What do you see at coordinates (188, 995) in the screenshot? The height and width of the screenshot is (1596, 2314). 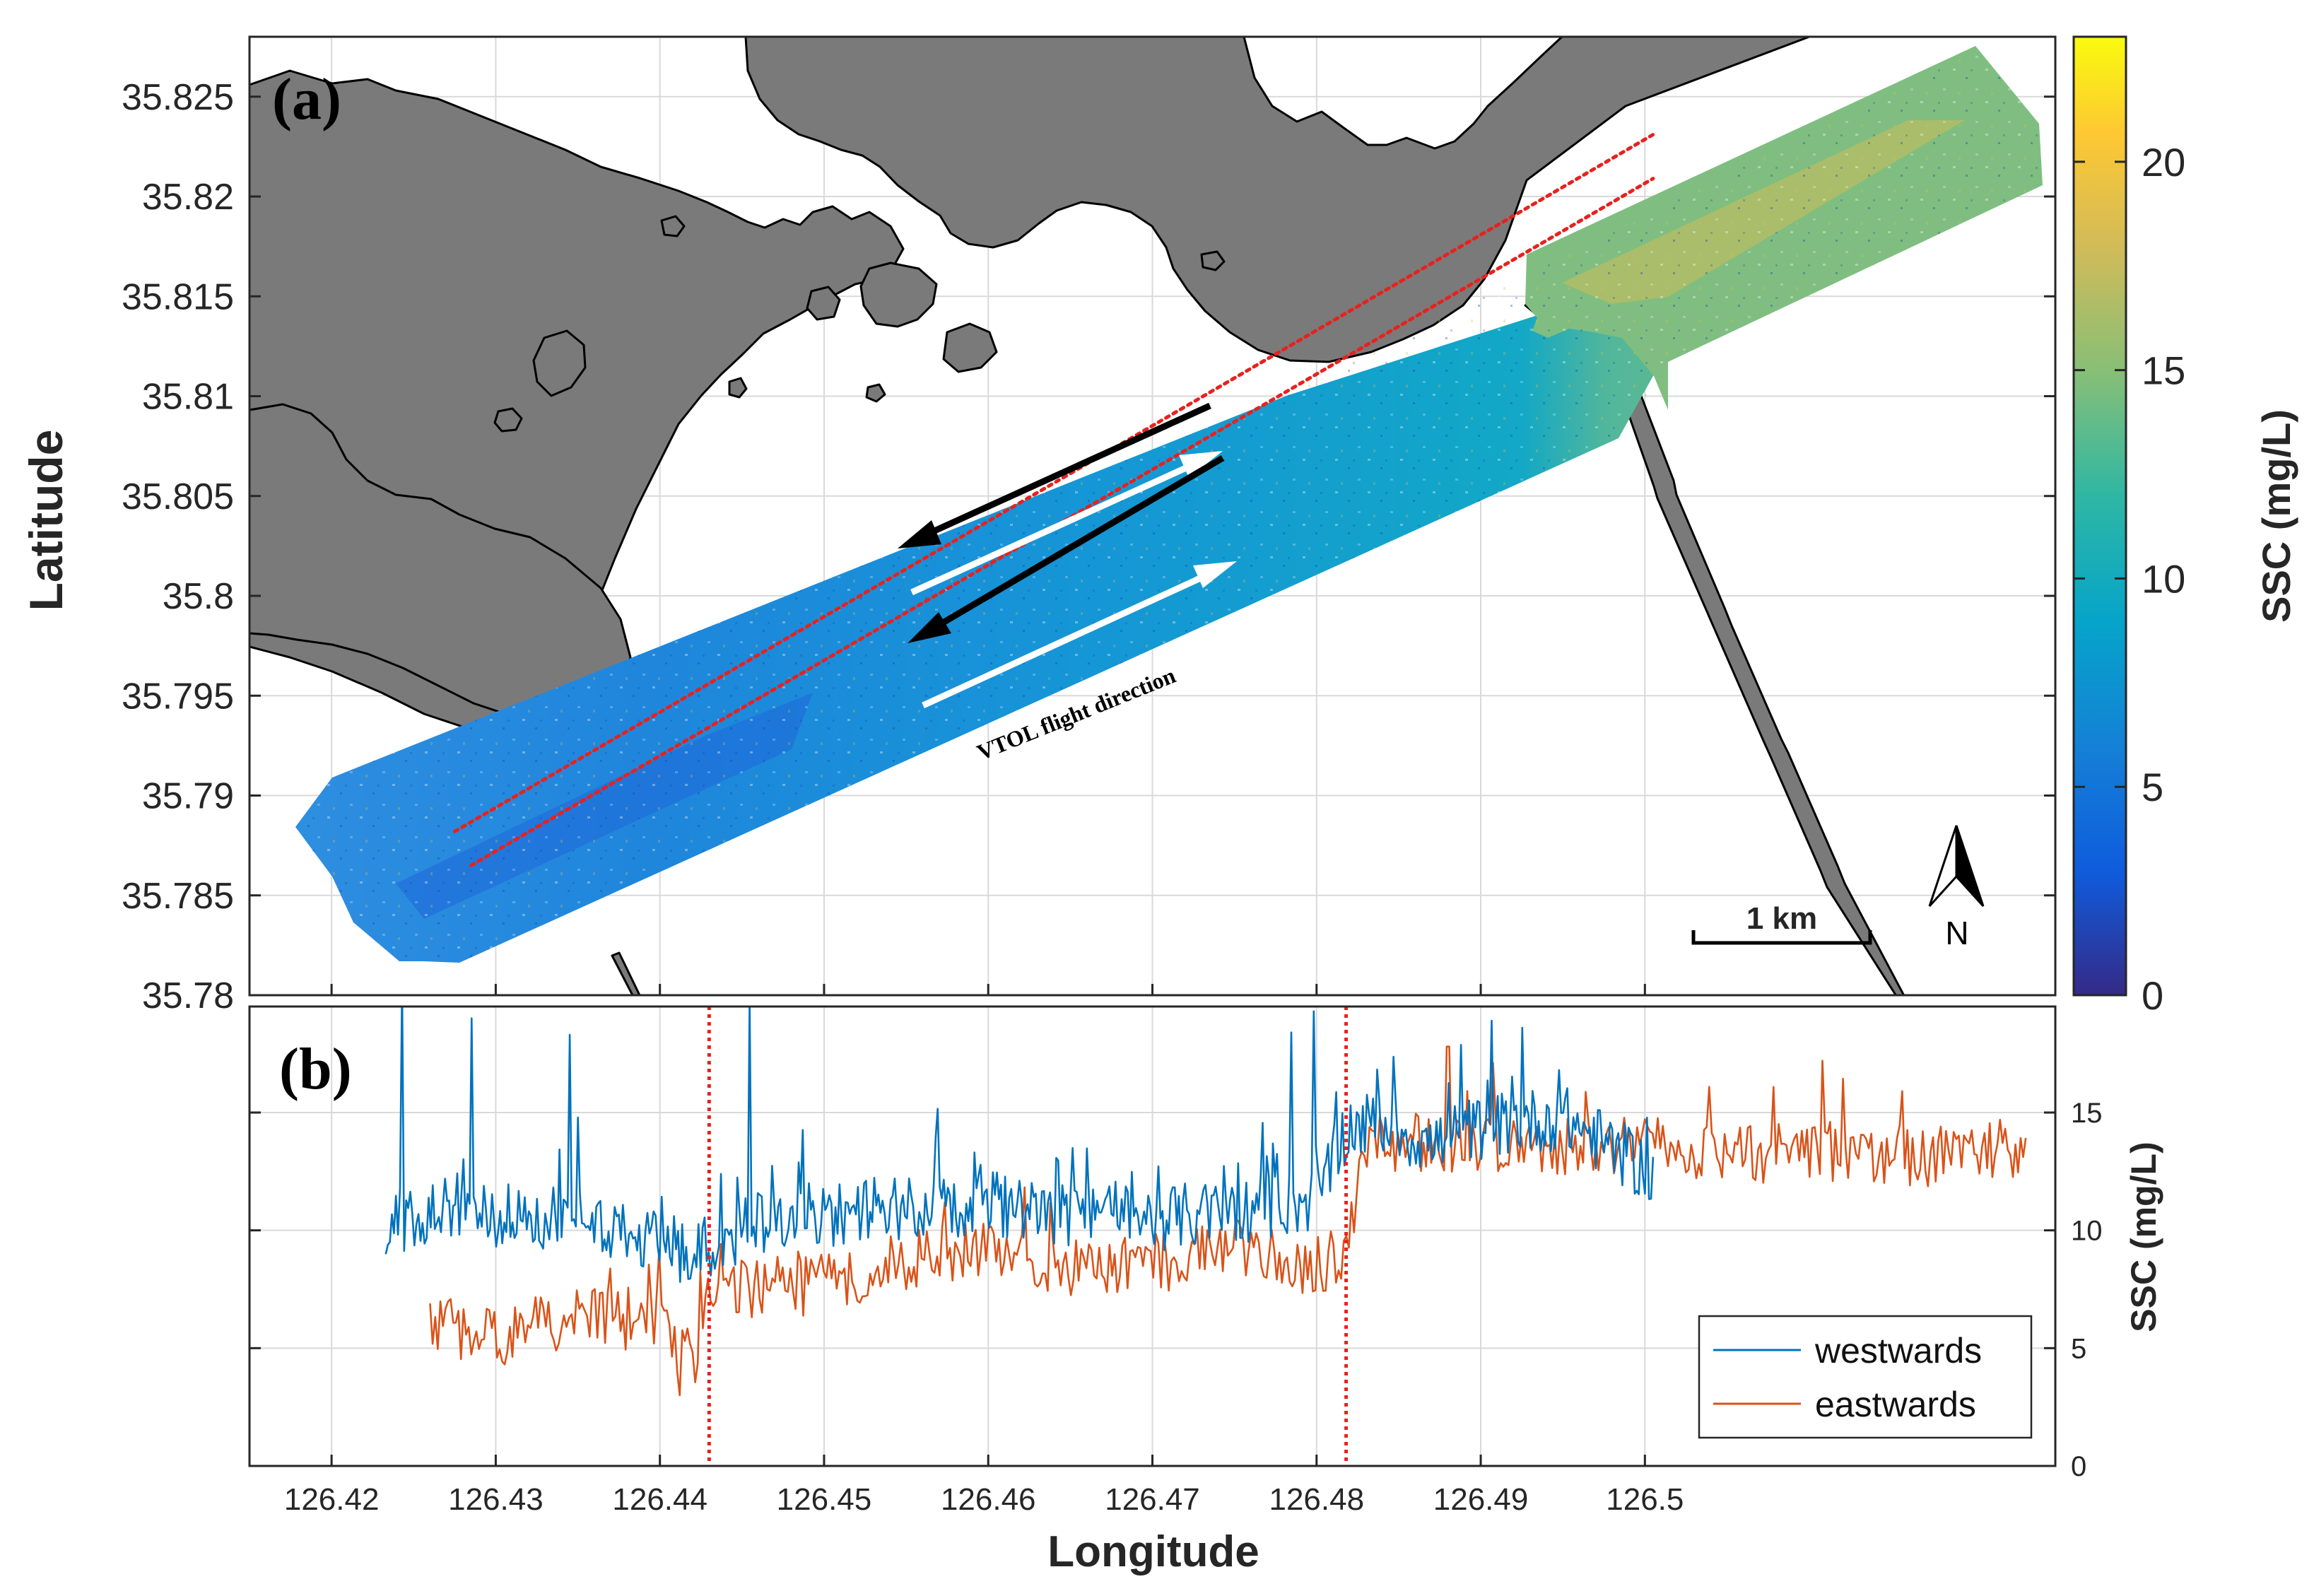 I see `panel-a-ytick-label: 35.78` at bounding box center [188, 995].